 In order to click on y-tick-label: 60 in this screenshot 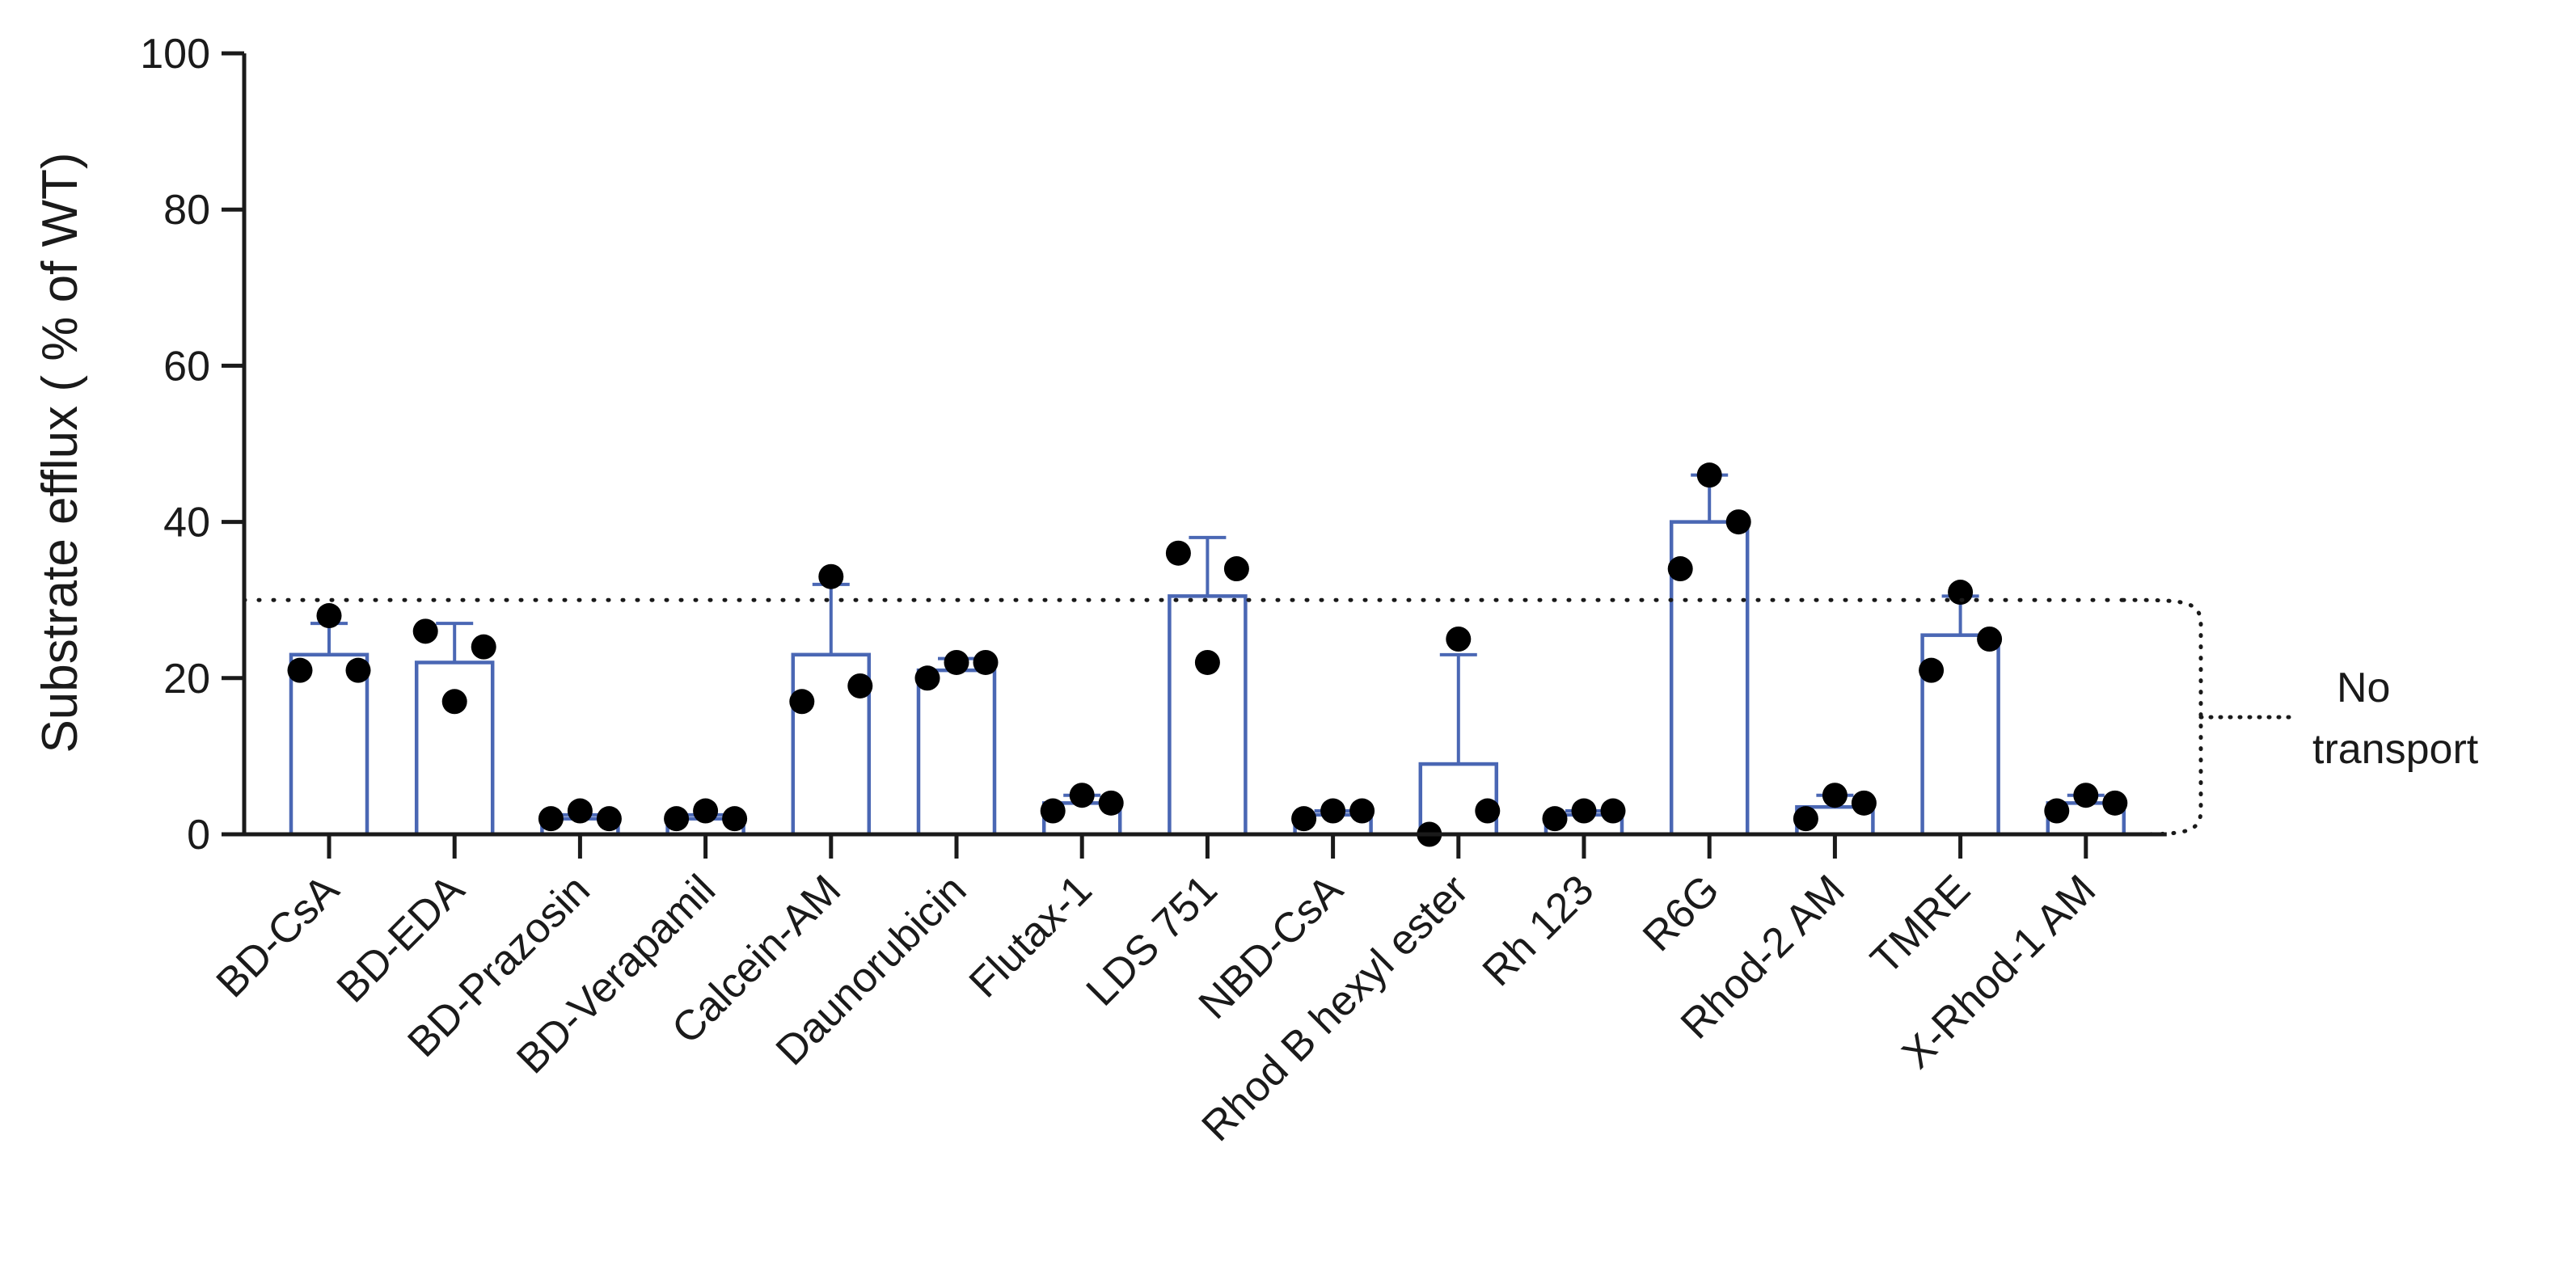, I will do `click(186, 366)`.